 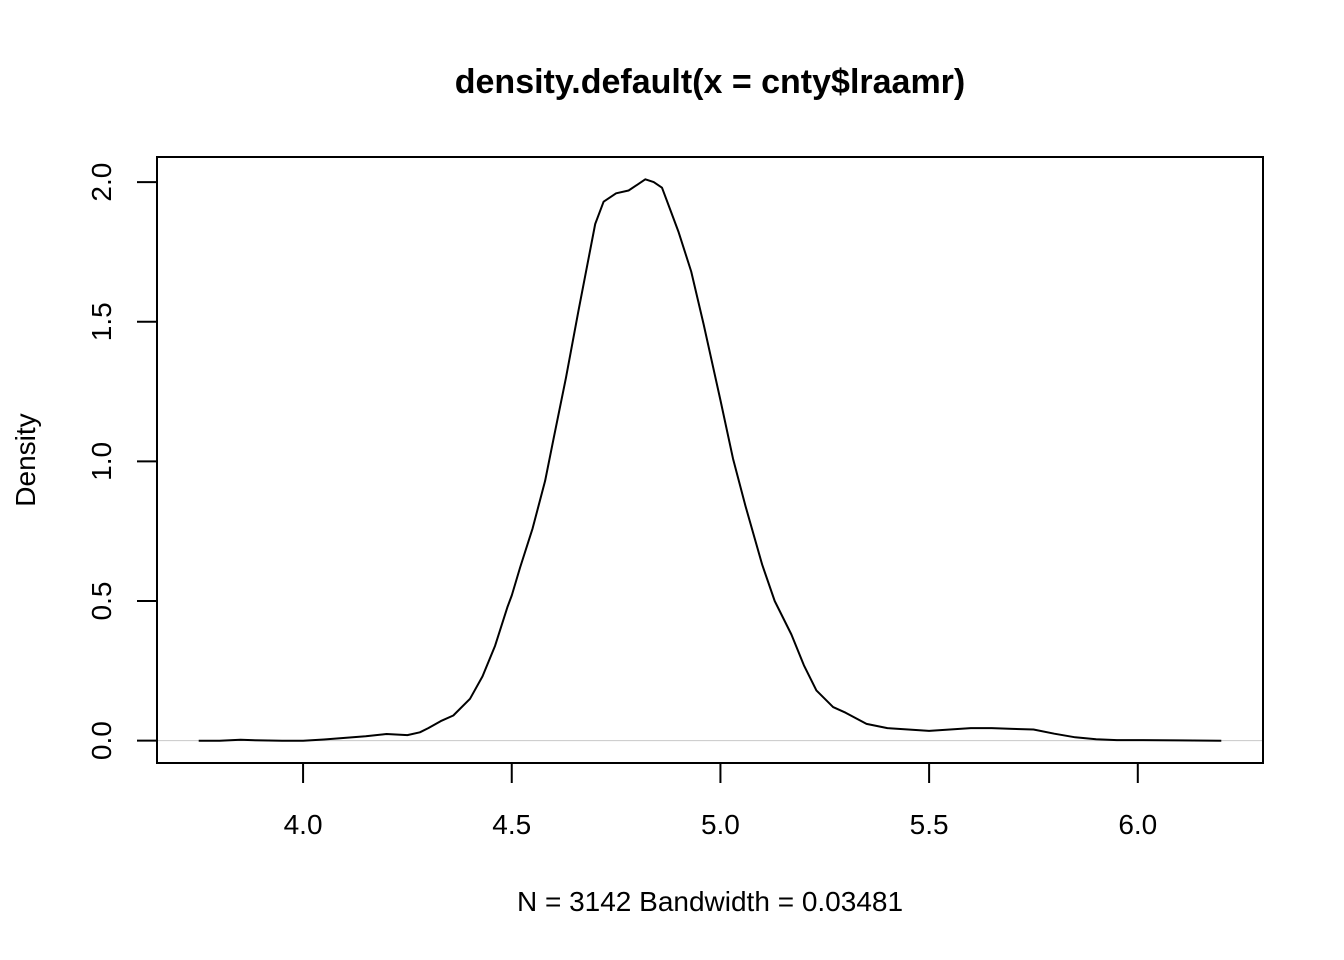 I want to click on y-axis: 0.0 0.5 1.0 1.5 2.0, so click(x=122, y=461).